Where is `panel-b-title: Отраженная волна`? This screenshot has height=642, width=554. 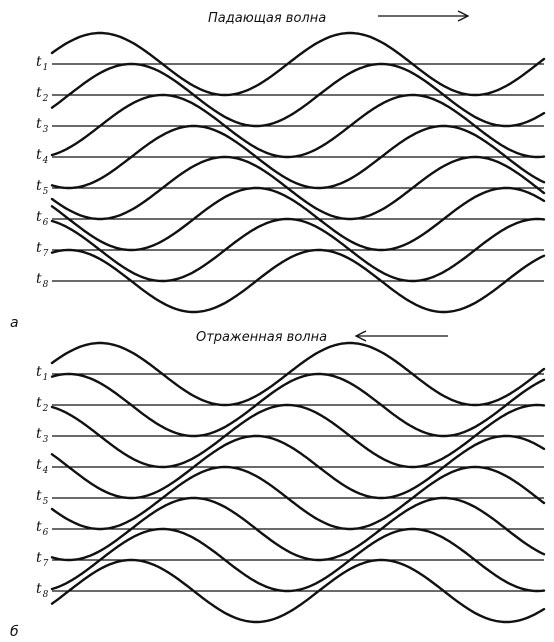 panel-b-title: Отраженная волна is located at coordinates (261, 337).